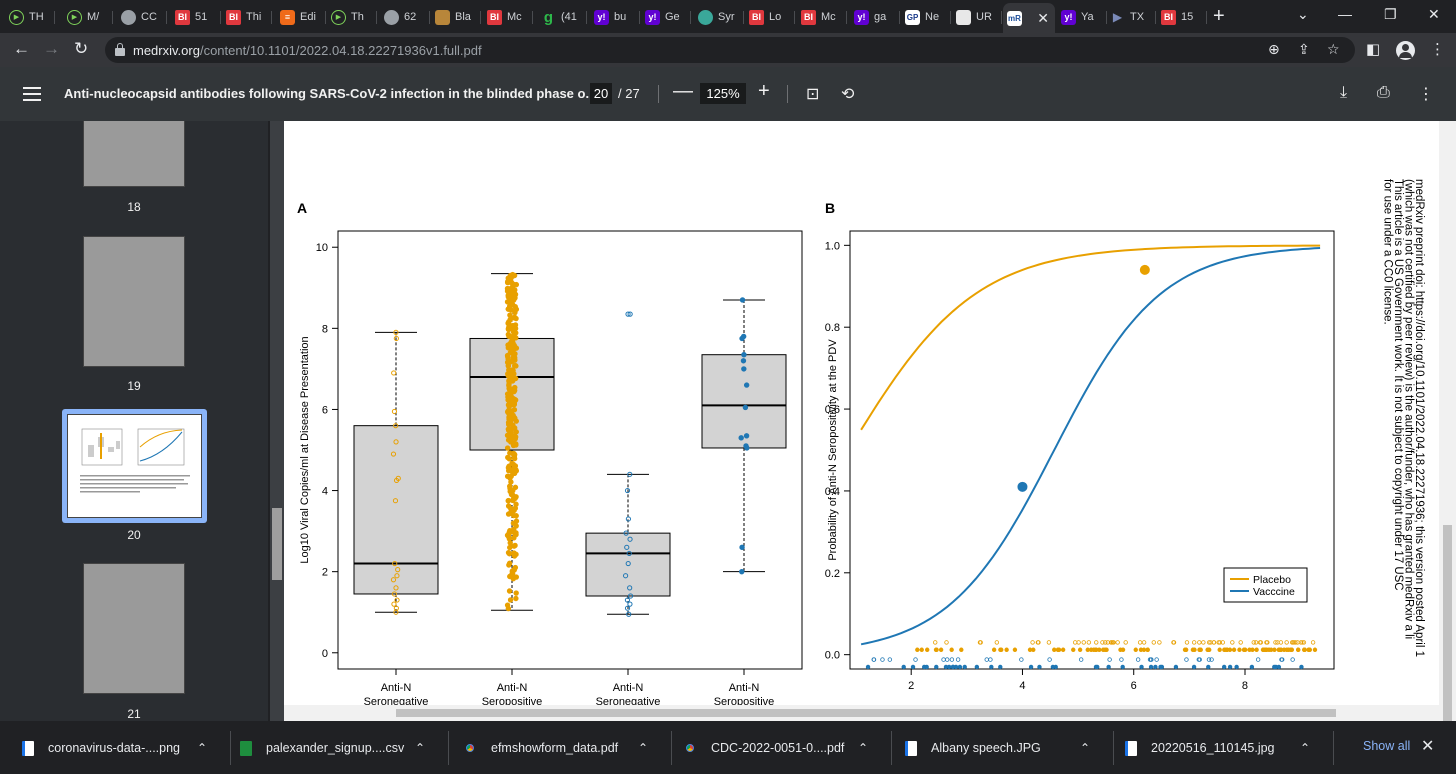 This screenshot has height=774, width=1456. What do you see at coordinates (51, 48) in the screenshot?
I see `forward-icon: →` at bounding box center [51, 48].